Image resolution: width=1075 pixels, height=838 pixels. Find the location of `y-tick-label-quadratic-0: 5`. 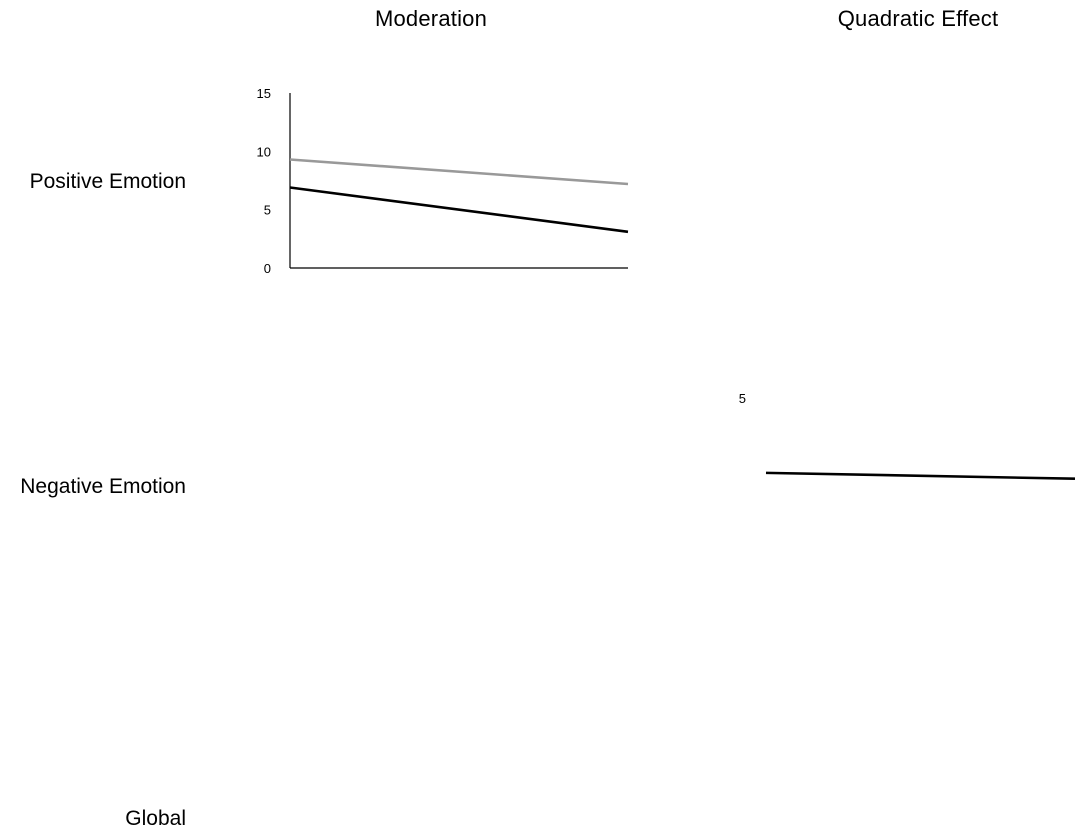

y-tick-label-quadratic-0: 5 is located at coordinates (742, 398).